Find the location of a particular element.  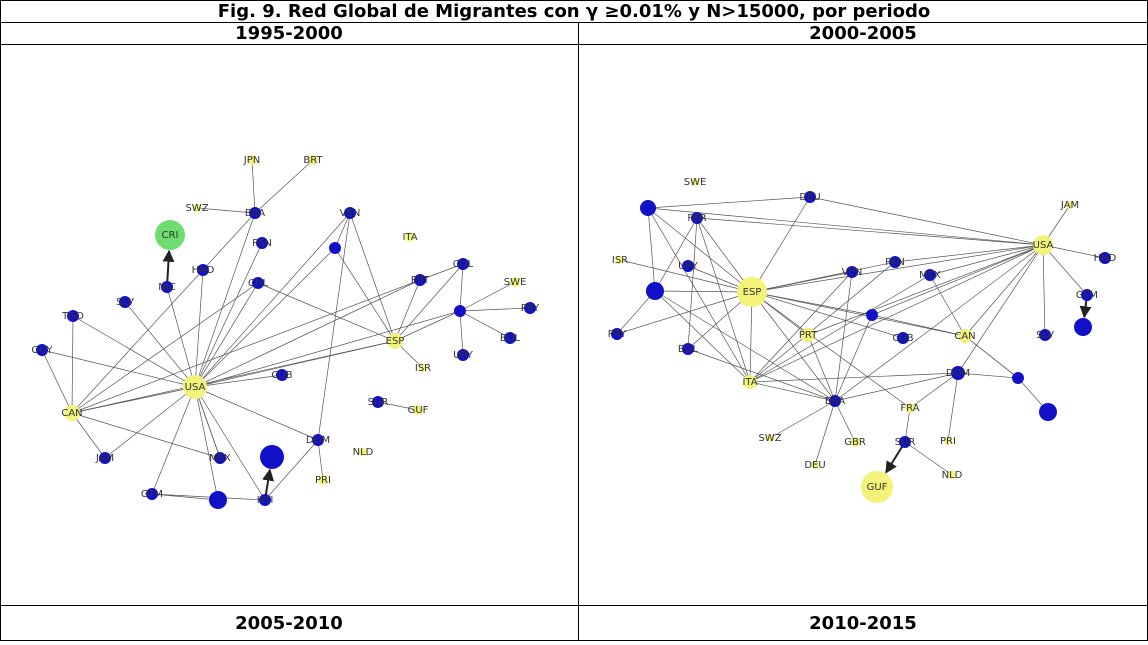

node-label: ITA is located at coordinates (749, 382).